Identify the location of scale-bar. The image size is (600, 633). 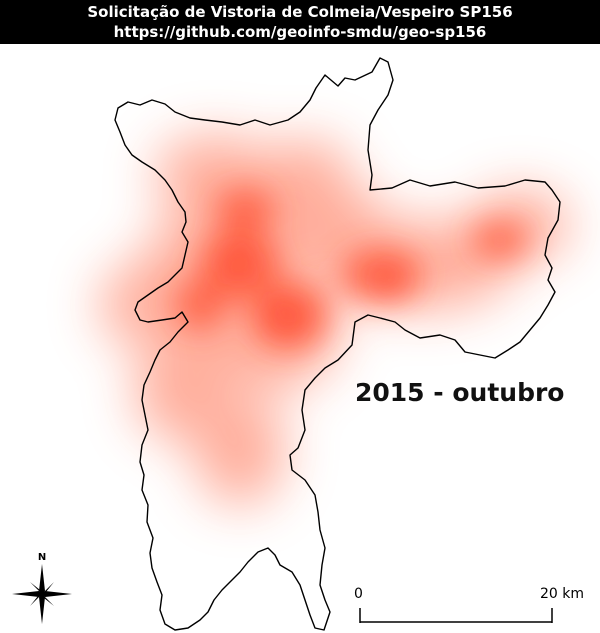
(456, 615).